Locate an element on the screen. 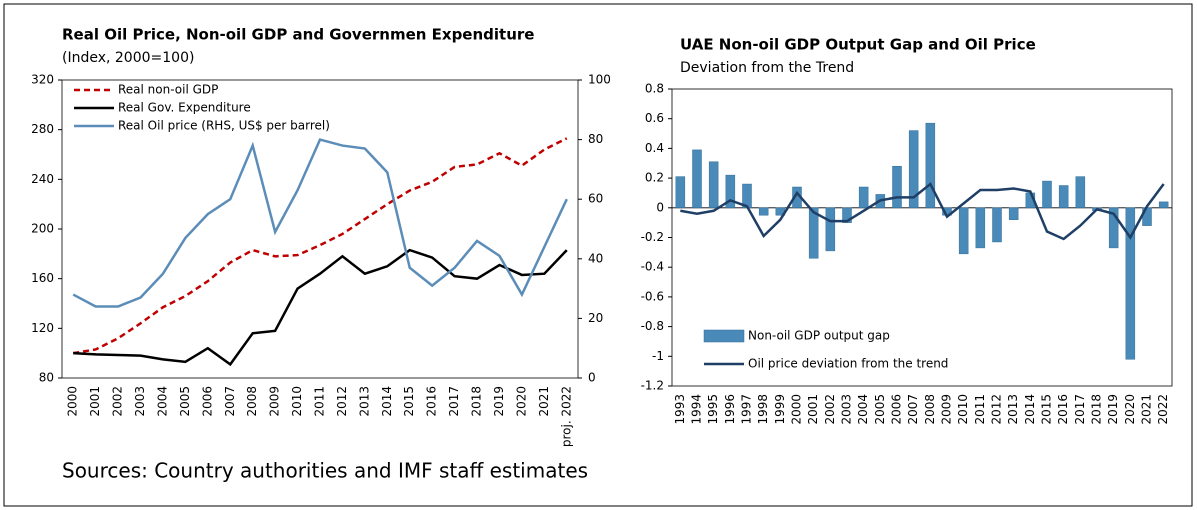 This screenshot has width=1197, height=510. x-tick-label: 2009 is located at coordinates (947, 409).